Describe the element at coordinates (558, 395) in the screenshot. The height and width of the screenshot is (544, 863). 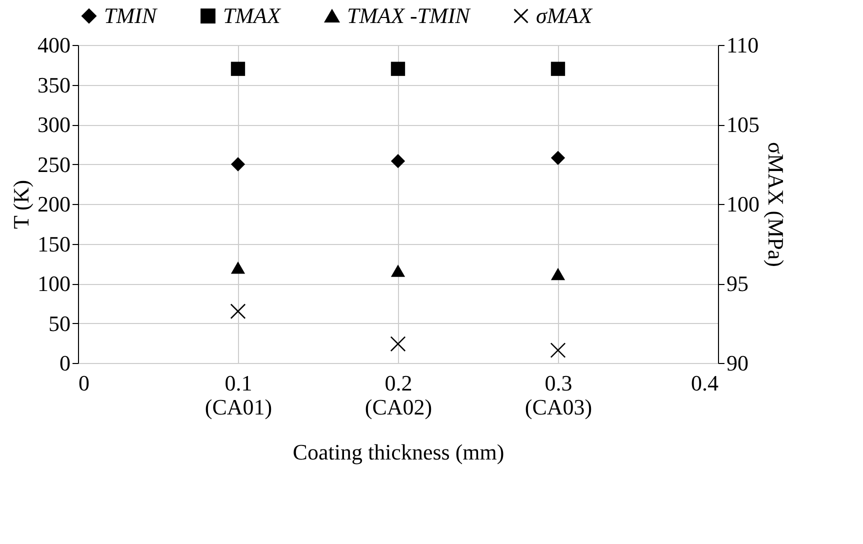
I see `x-tick-label: 0.3 (CA03)` at that location.